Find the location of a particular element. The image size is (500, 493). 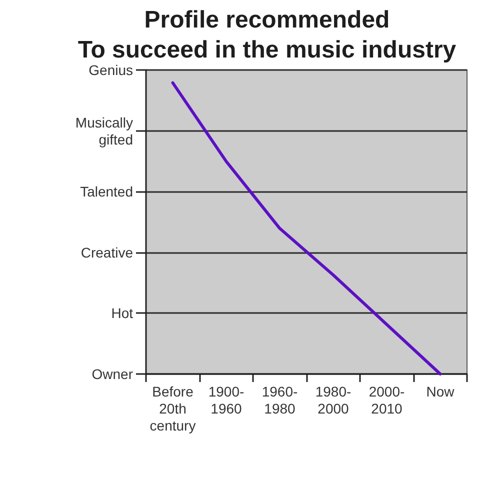

x-tick-label: 1900-1960 is located at coordinates (226, 400).